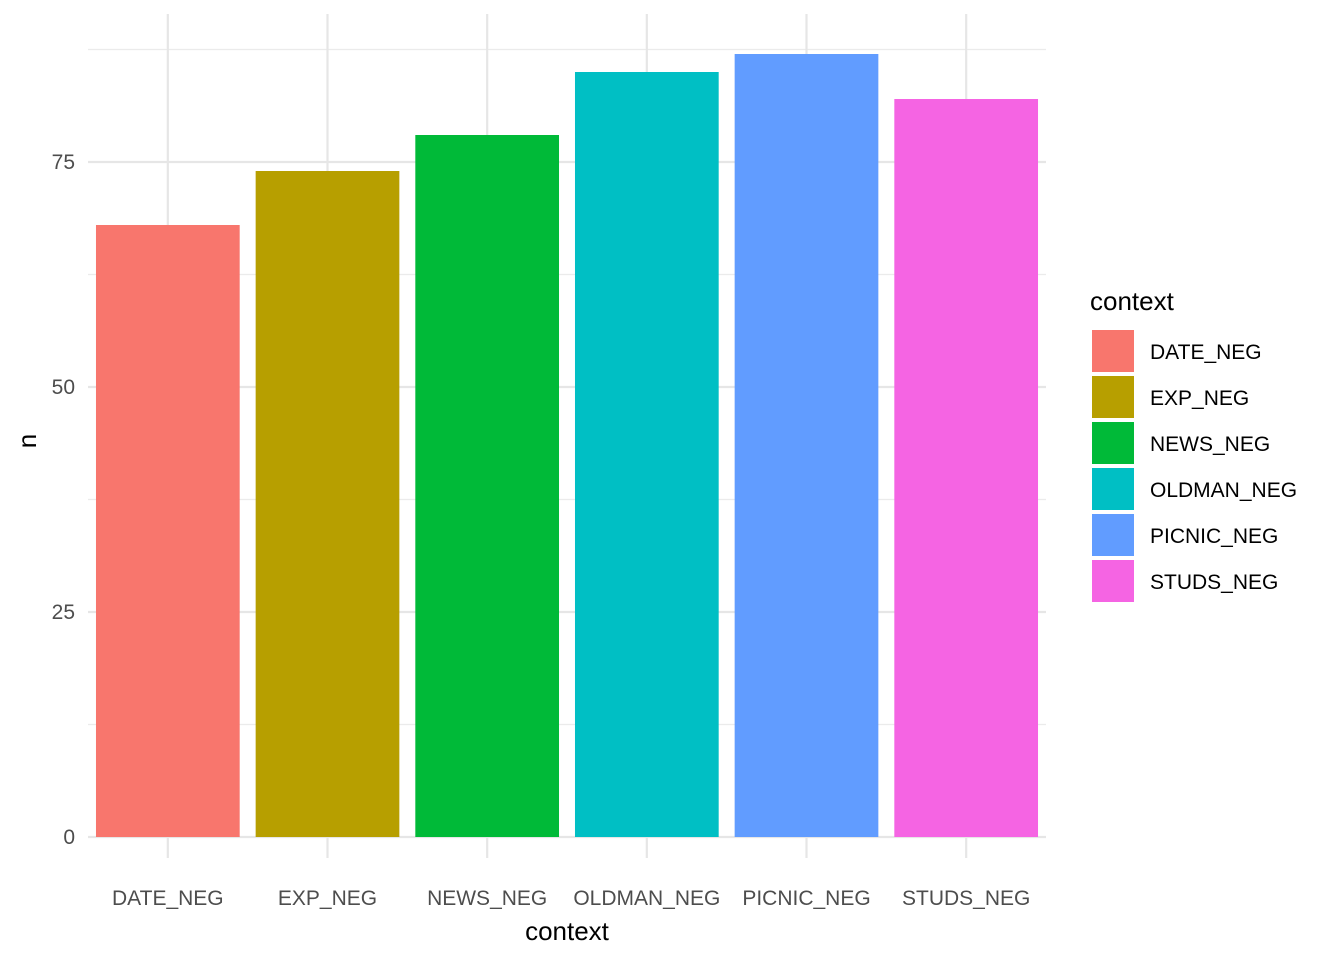 The height and width of the screenshot is (960, 1344). Describe the element at coordinates (1214, 536) in the screenshot. I see `legend-label: PICNIC_NEG` at that location.